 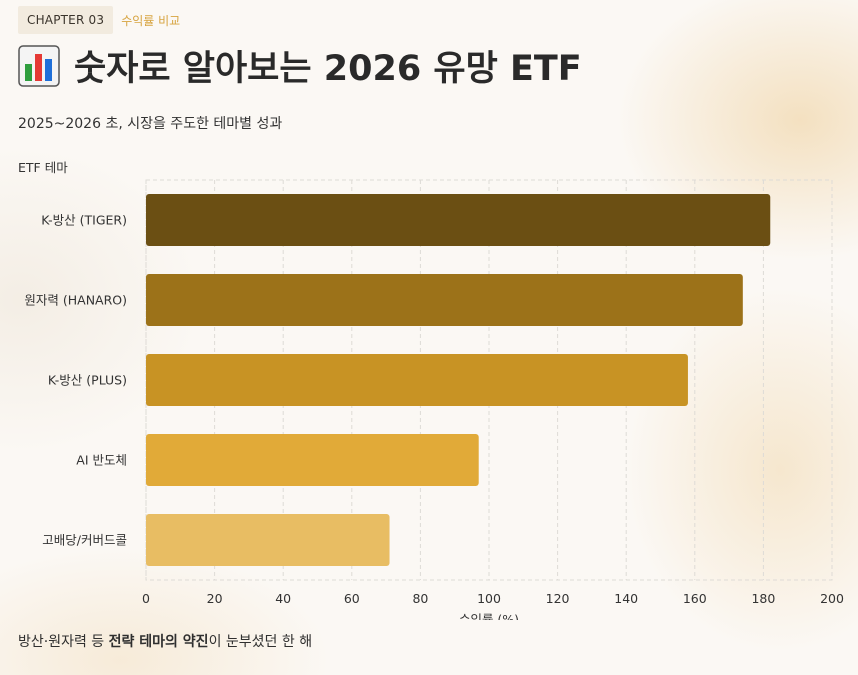 I want to click on chapter-subtitle: 수익률 비교, so click(x=151, y=20).